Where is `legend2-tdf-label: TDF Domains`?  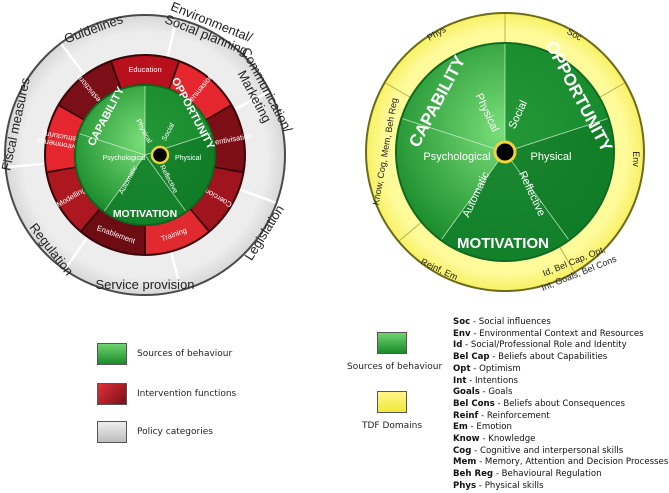 legend2-tdf-label: TDF Domains is located at coordinates (392, 426).